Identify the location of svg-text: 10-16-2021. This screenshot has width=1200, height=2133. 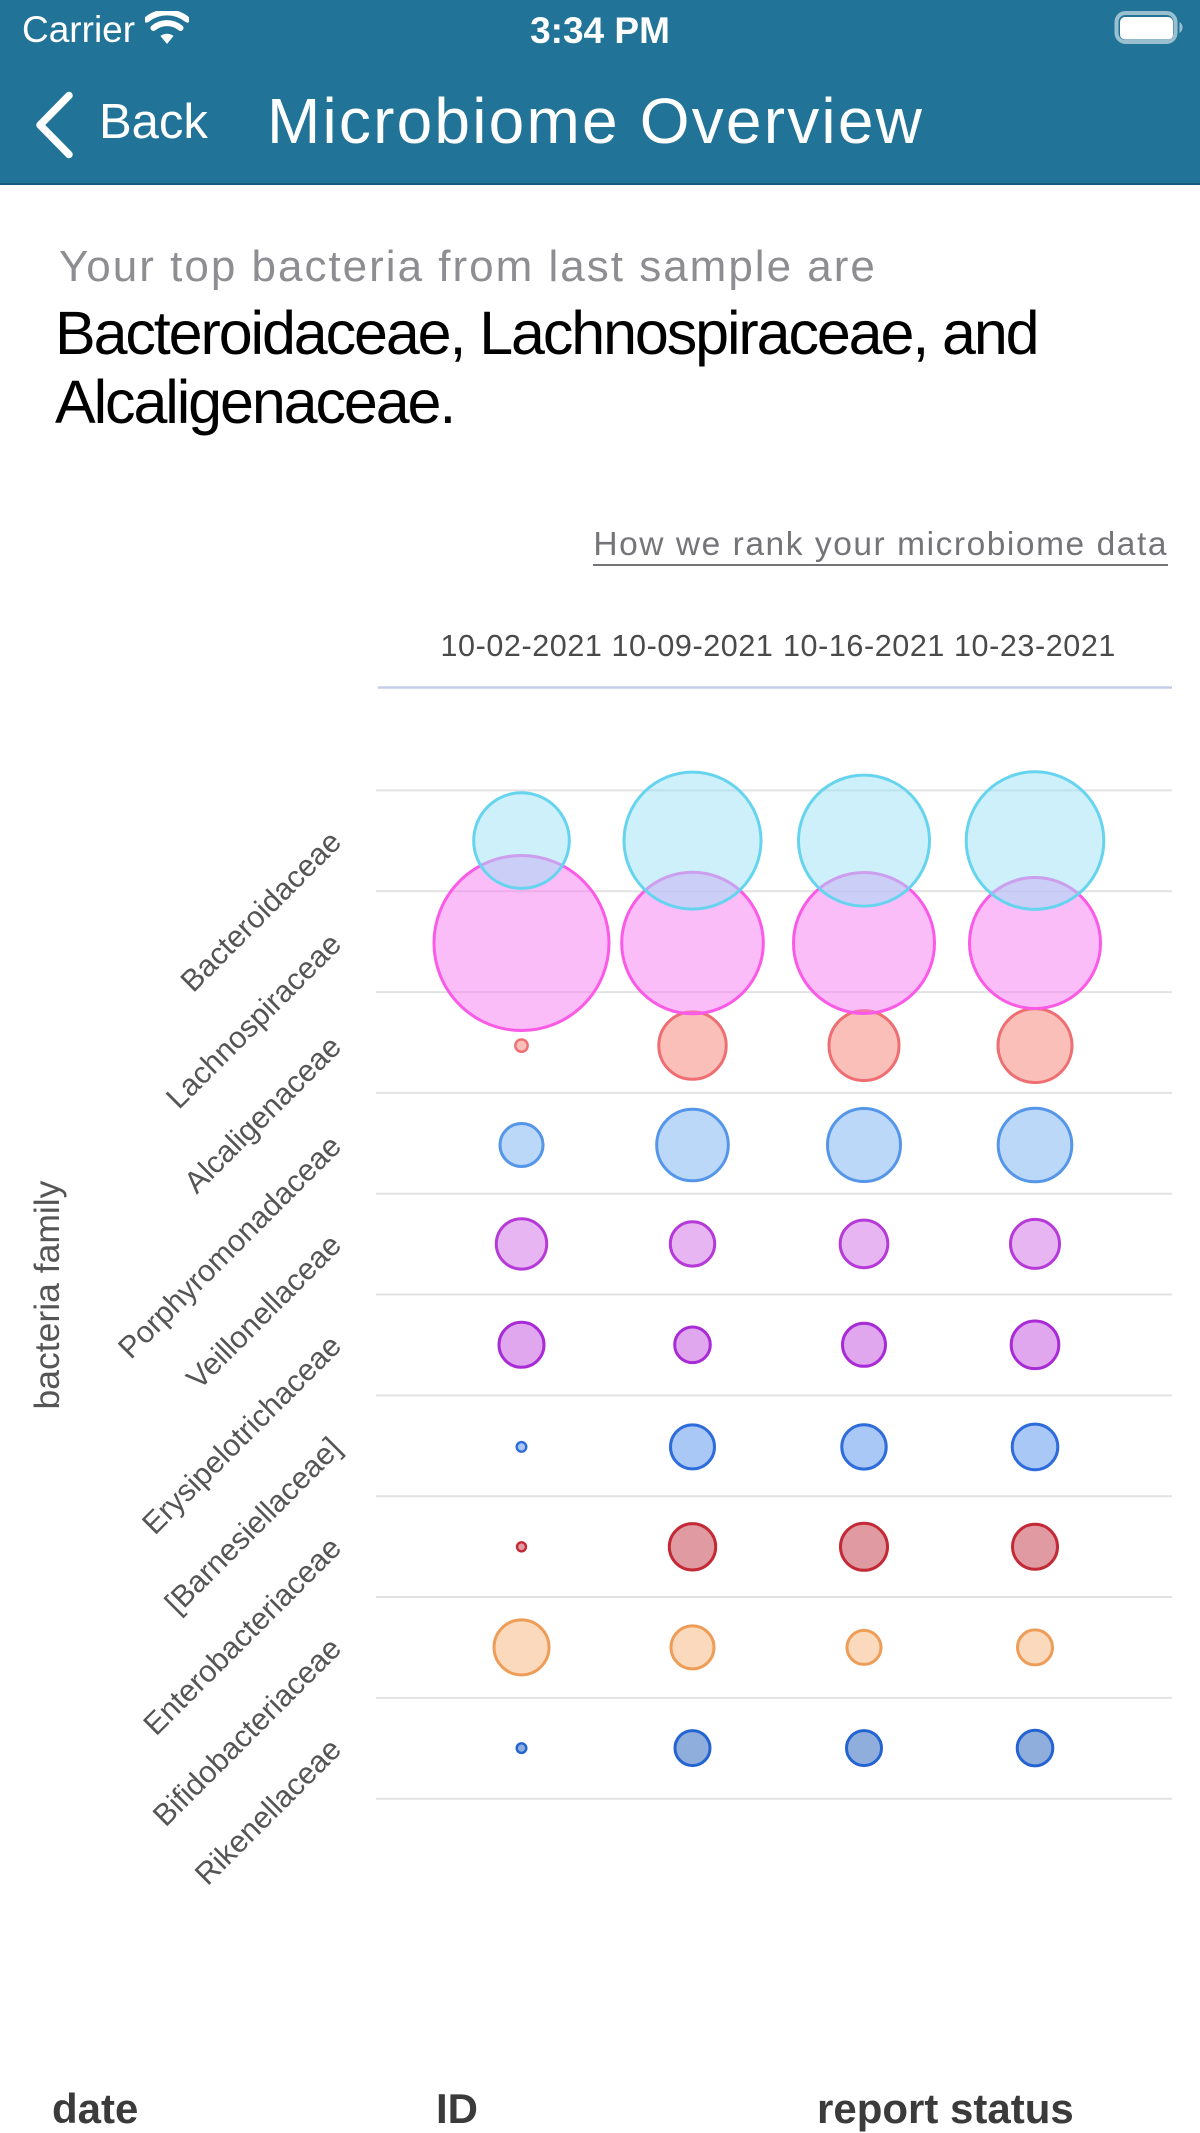
(864, 646).